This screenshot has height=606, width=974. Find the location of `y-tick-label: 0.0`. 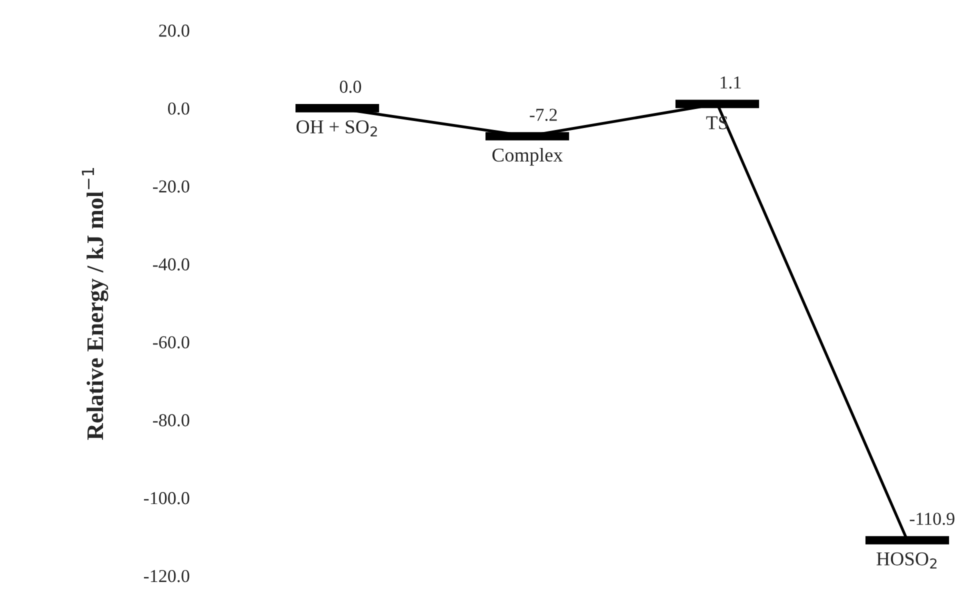

y-tick-label: 0.0 is located at coordinates (179, 108).